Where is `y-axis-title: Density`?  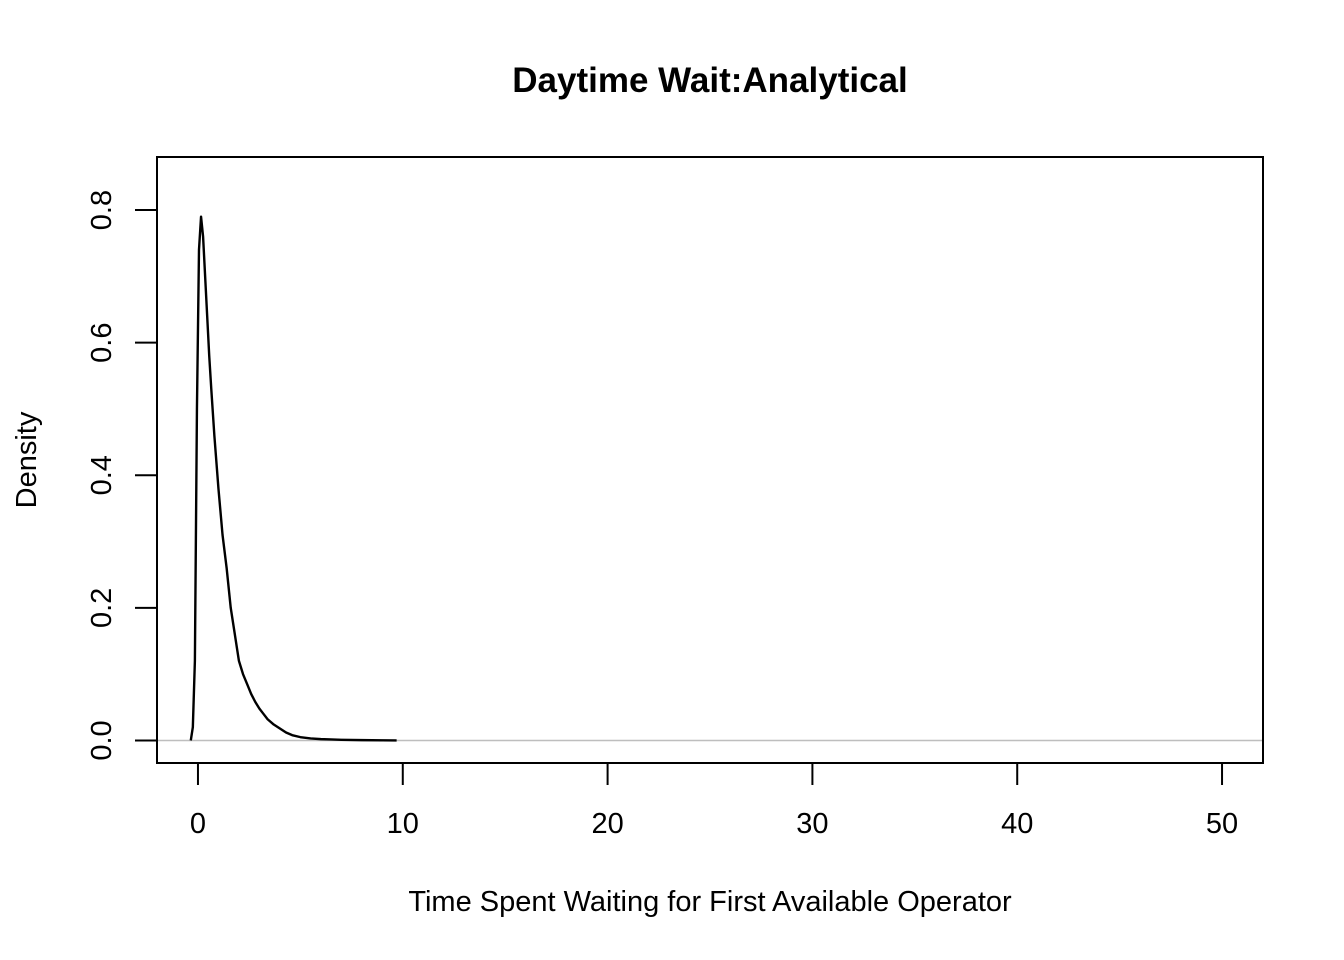 y-axis-title: Density is located at coordinates (27, 459).